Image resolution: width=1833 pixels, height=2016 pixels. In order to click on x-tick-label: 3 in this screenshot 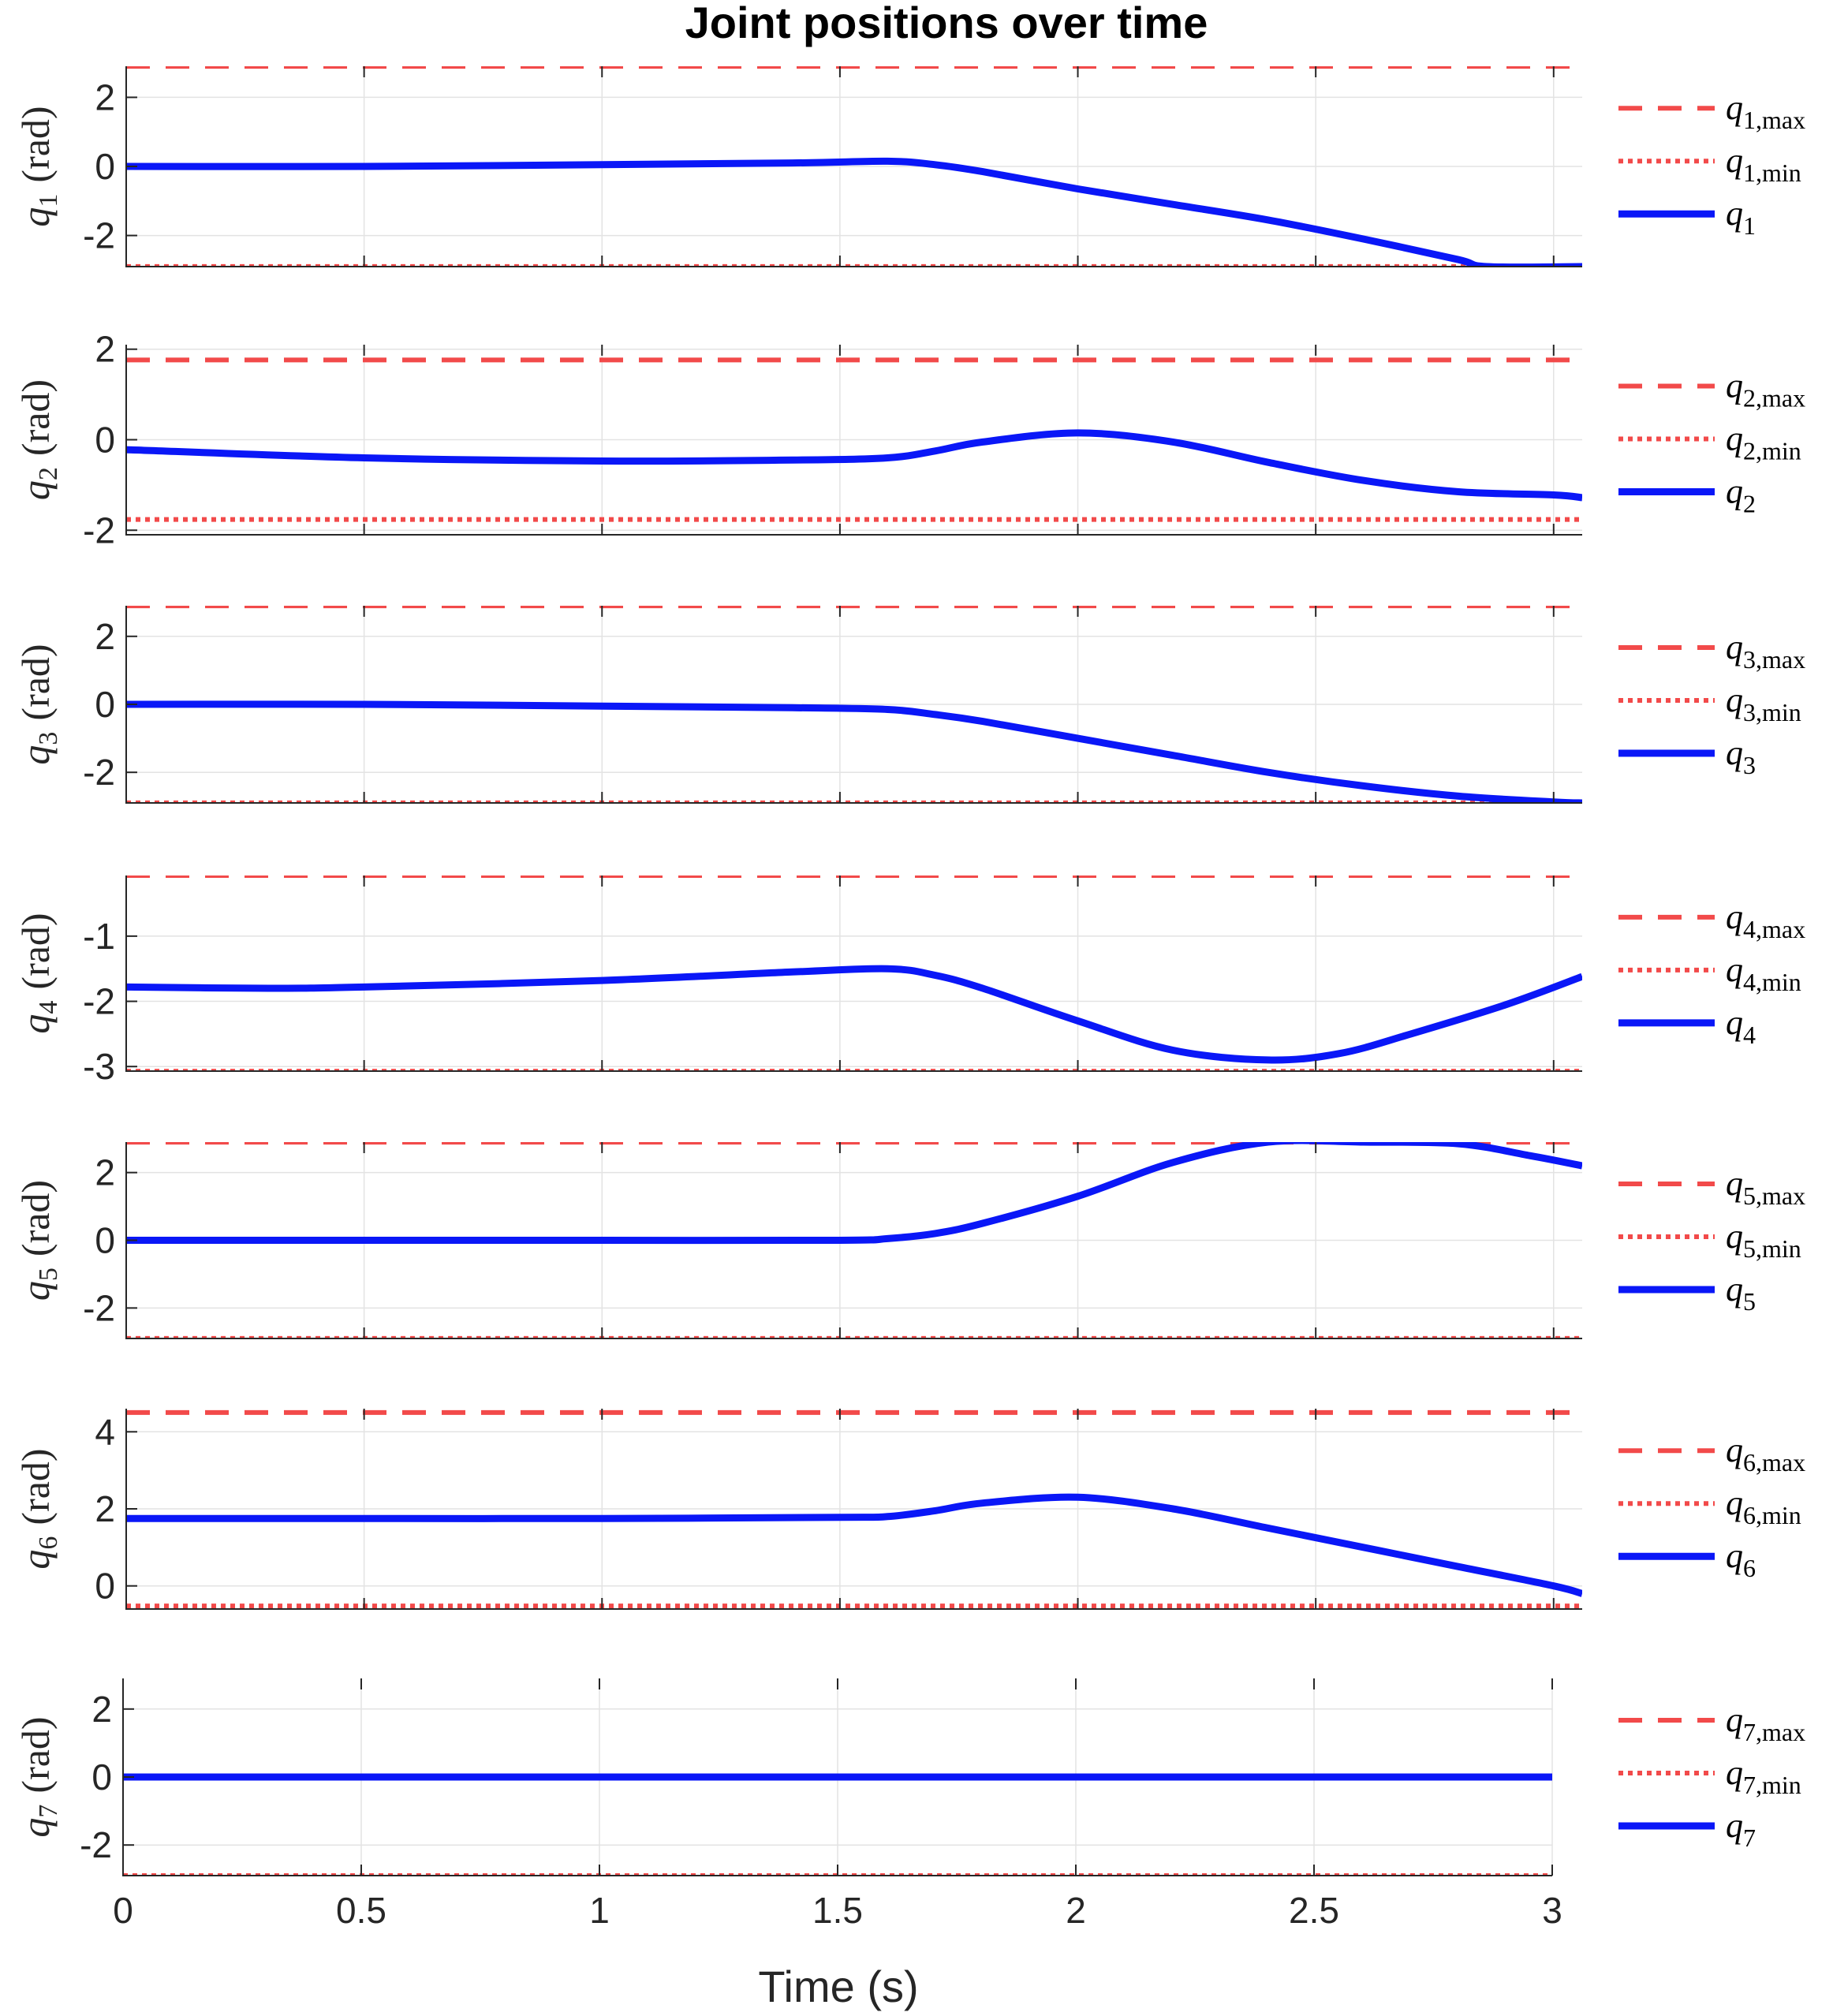, I will do `click(1552, 1910)`.